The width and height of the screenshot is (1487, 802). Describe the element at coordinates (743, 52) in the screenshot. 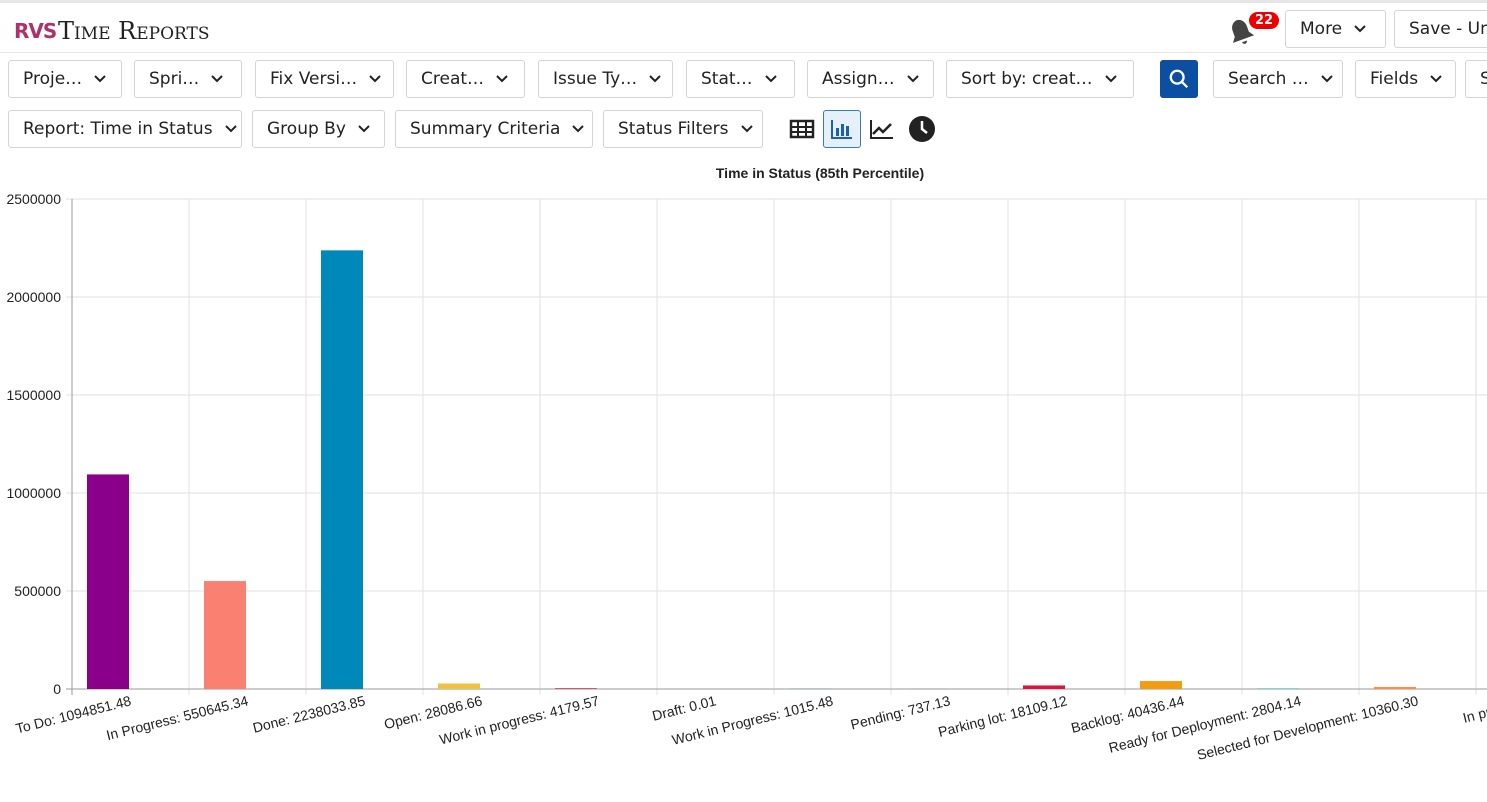

I see `header-divider` at that location.